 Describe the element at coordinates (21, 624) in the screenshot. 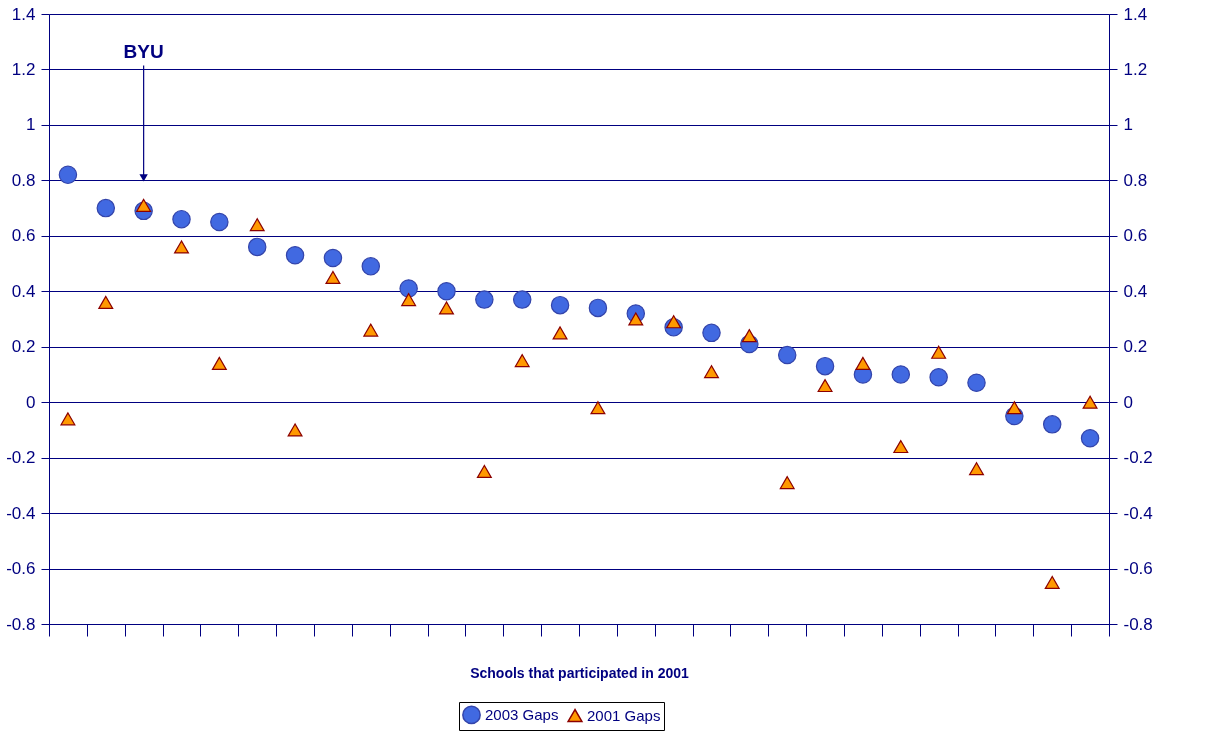

I see `y-tick-label: -0.8` at that location.